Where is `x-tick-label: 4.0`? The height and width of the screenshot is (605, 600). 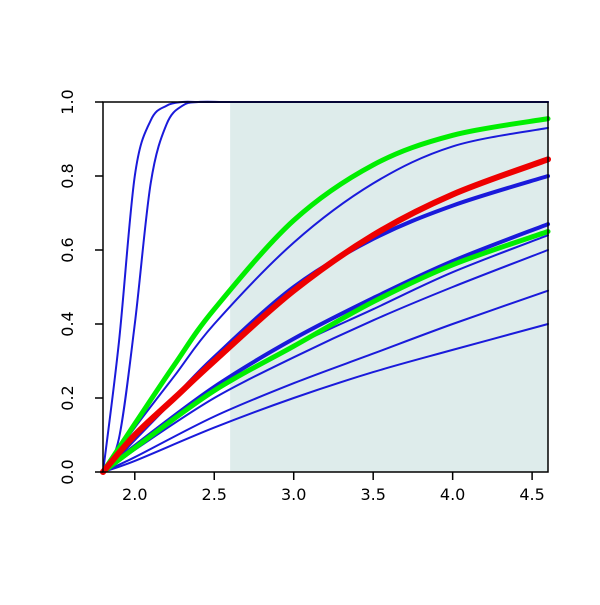 x-tick-label: 4.0 is located at coordinates (452, 494).